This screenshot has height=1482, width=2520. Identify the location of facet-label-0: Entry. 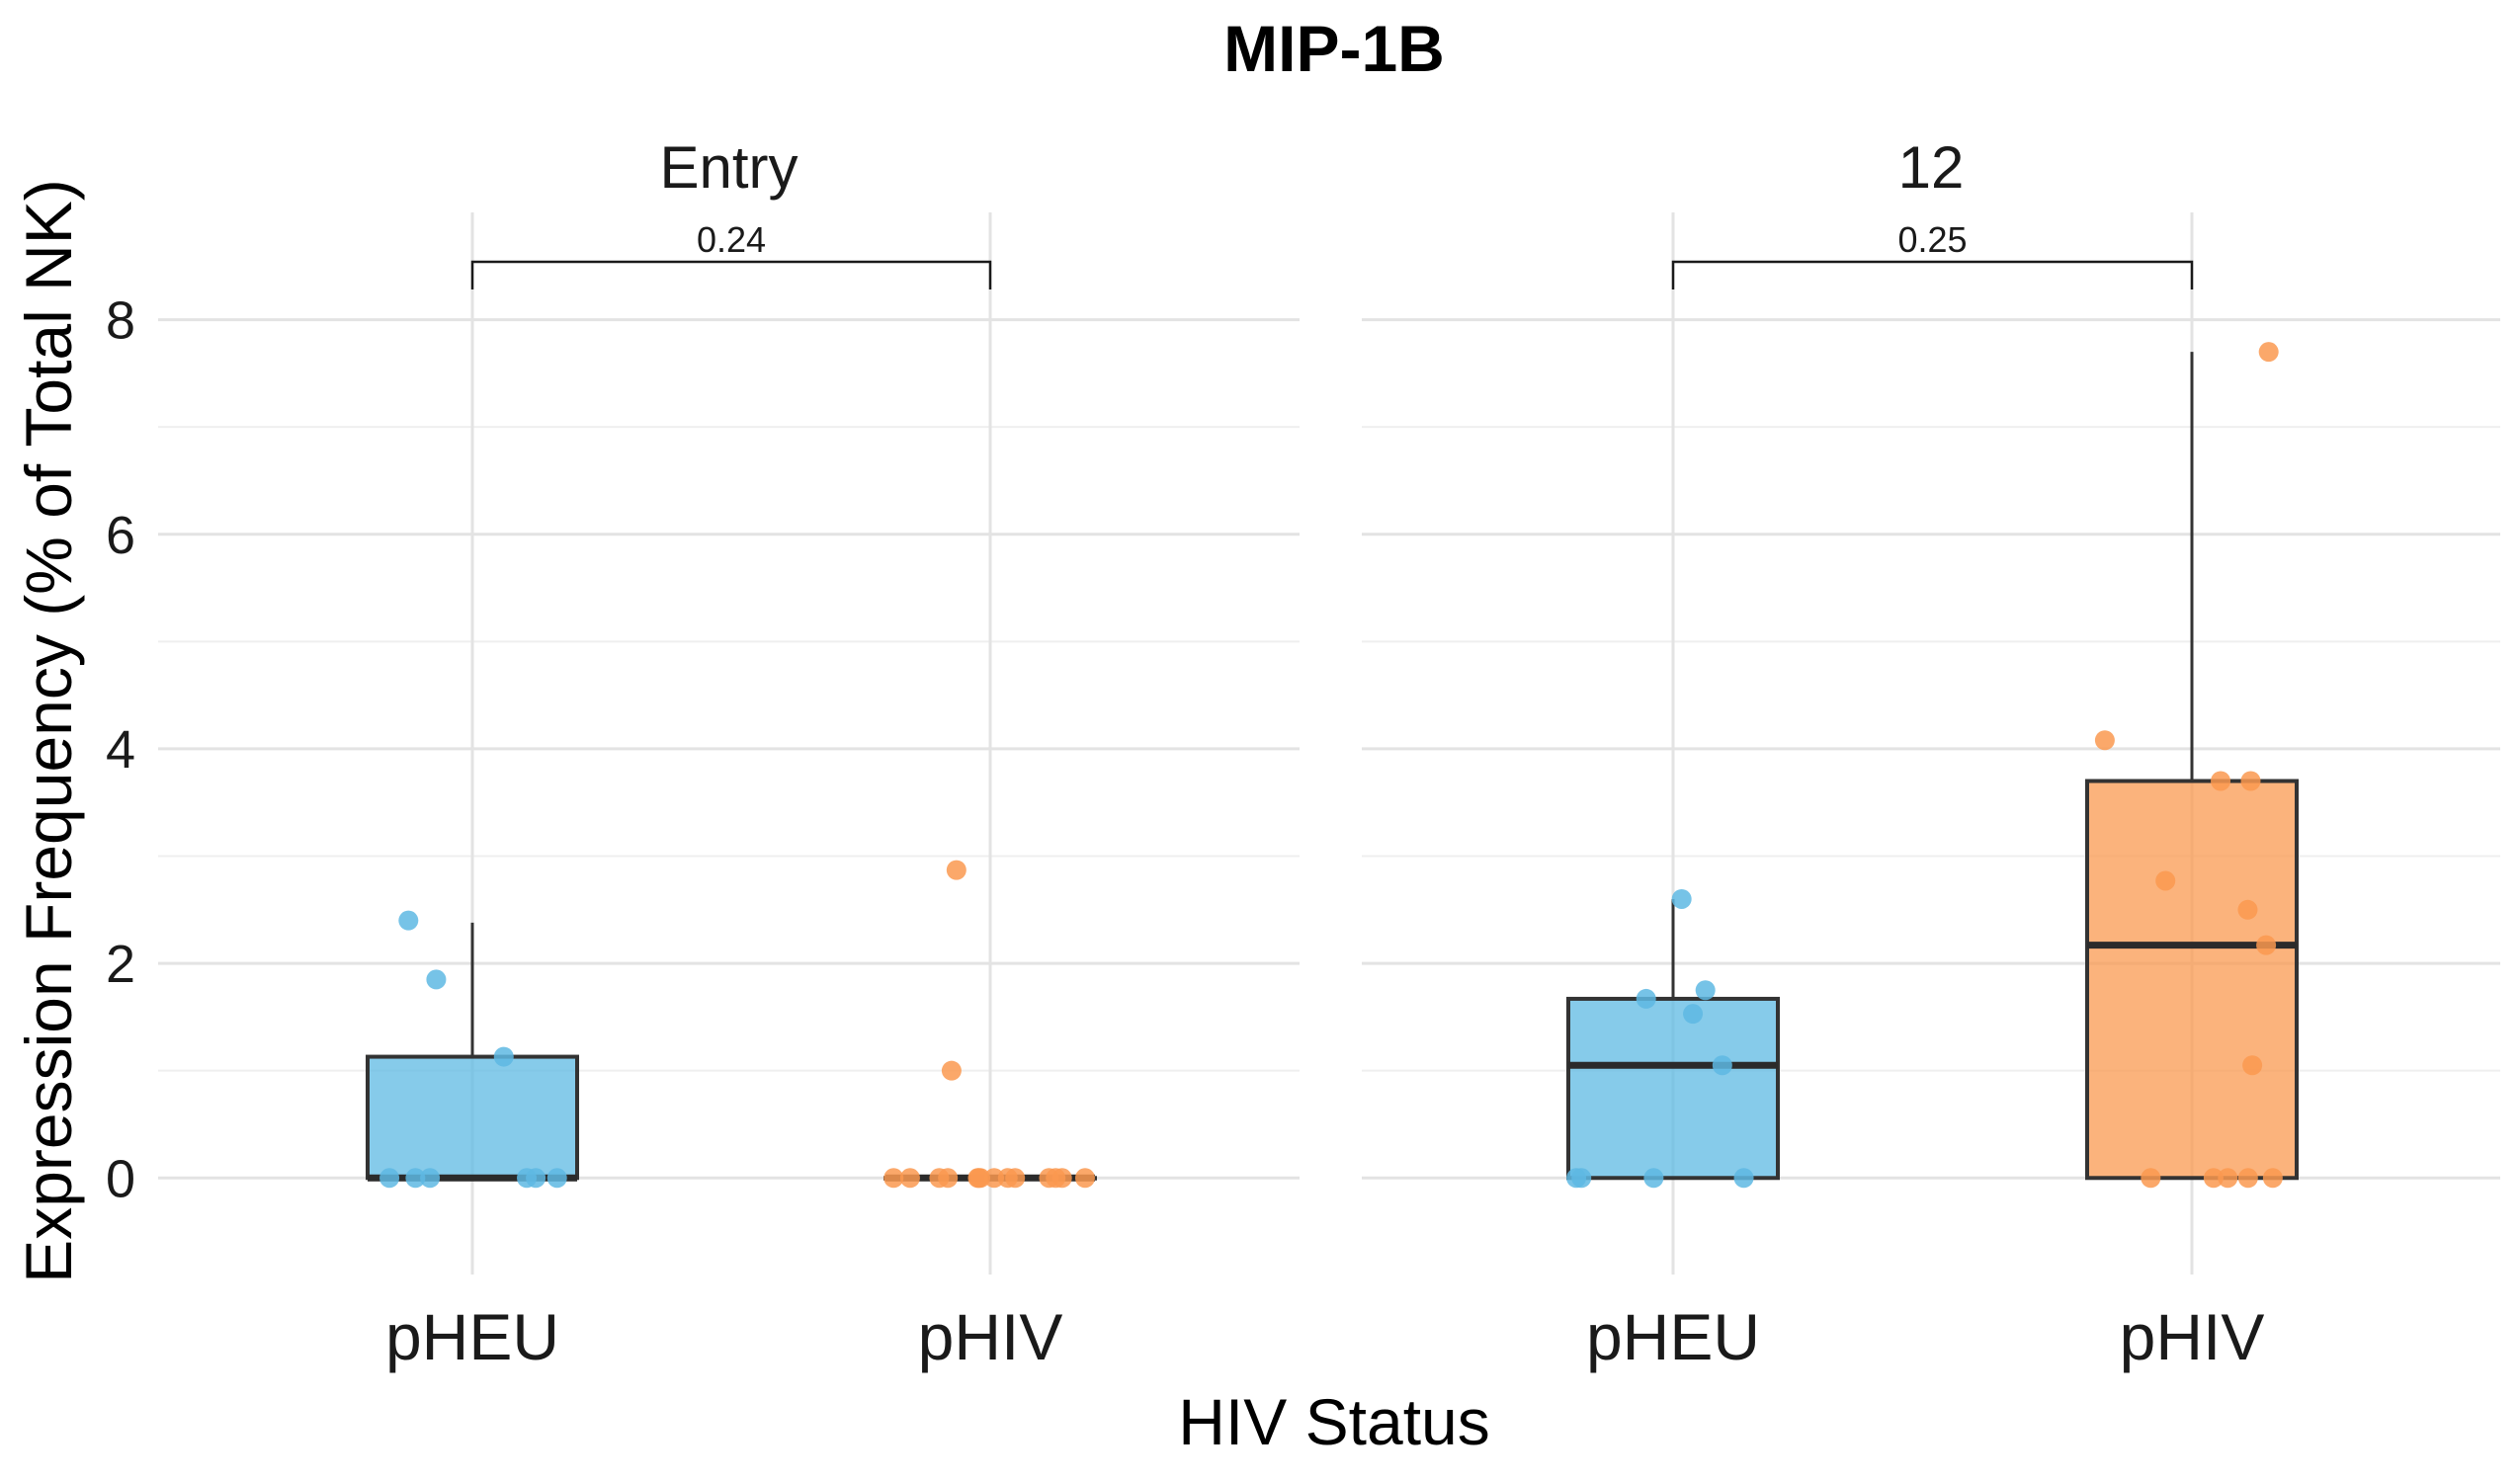
(728, 167).